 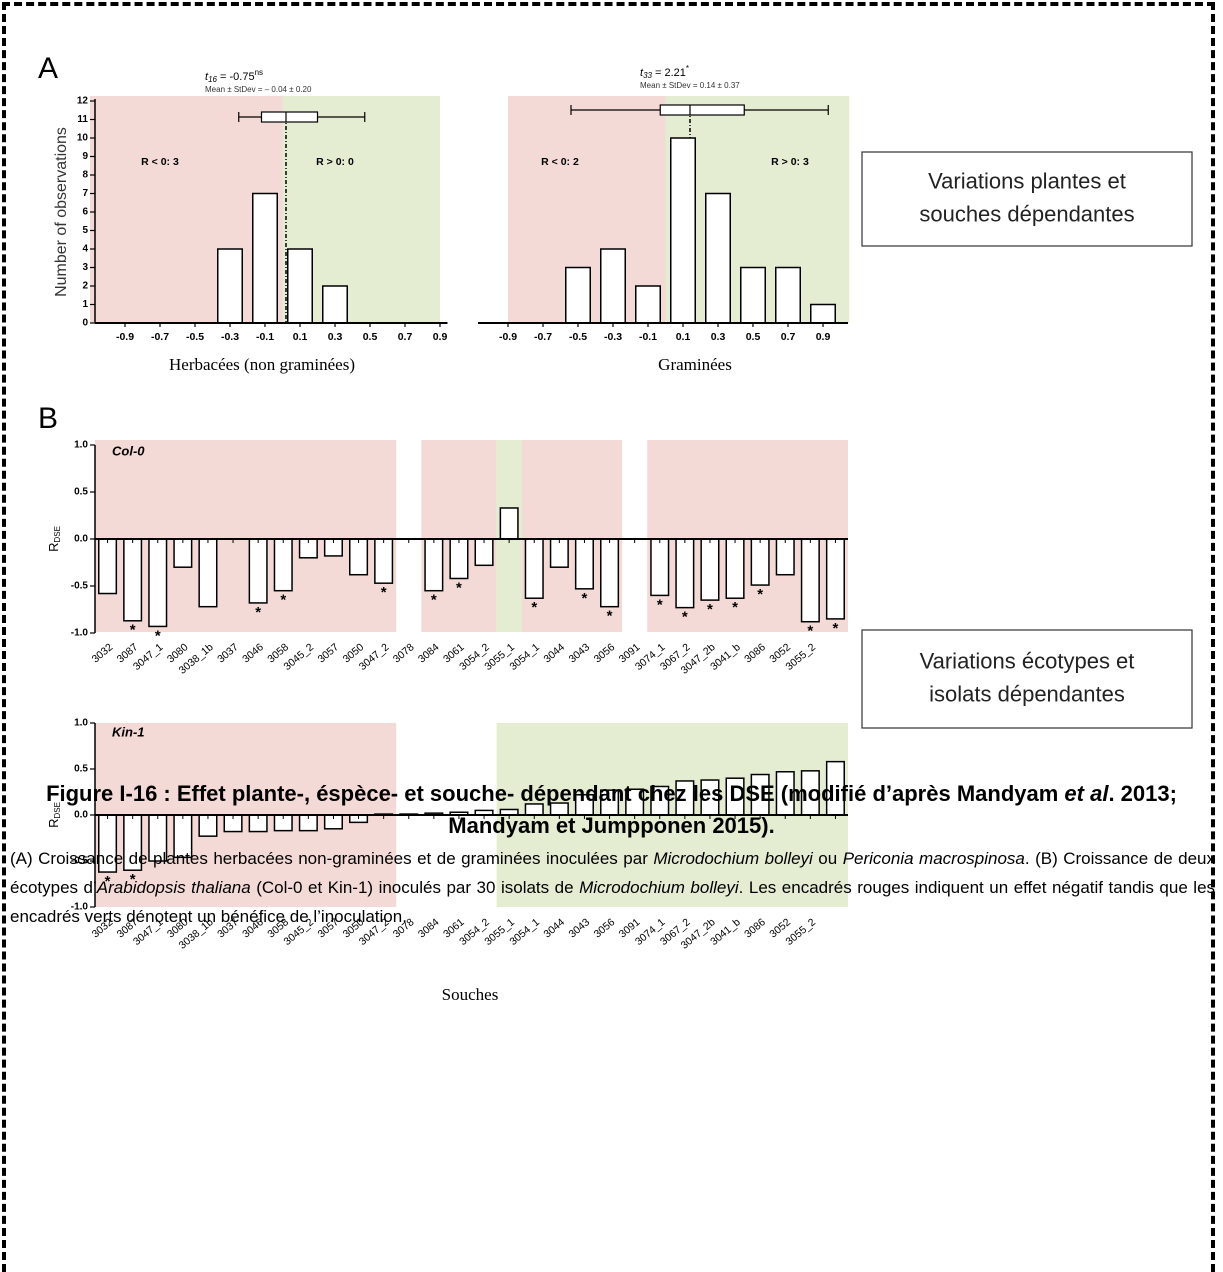 What do you see at coordinates (85, 212) in the screenshot?
I see `y-tick-label: 6` at bounding box center [85, 212].